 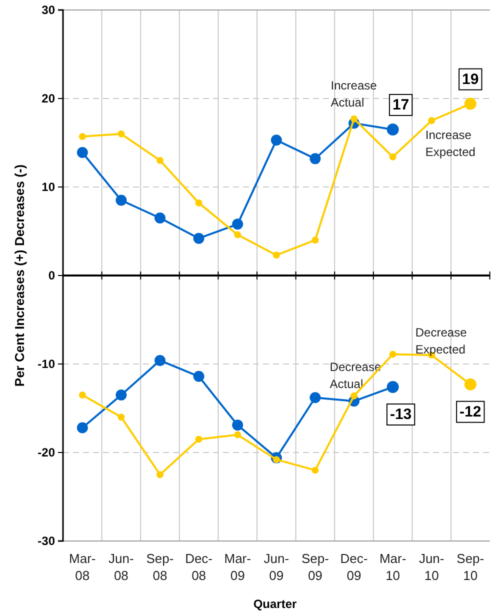 I want to click on x-axis-title: Quarter, so click(x=275, y=604).